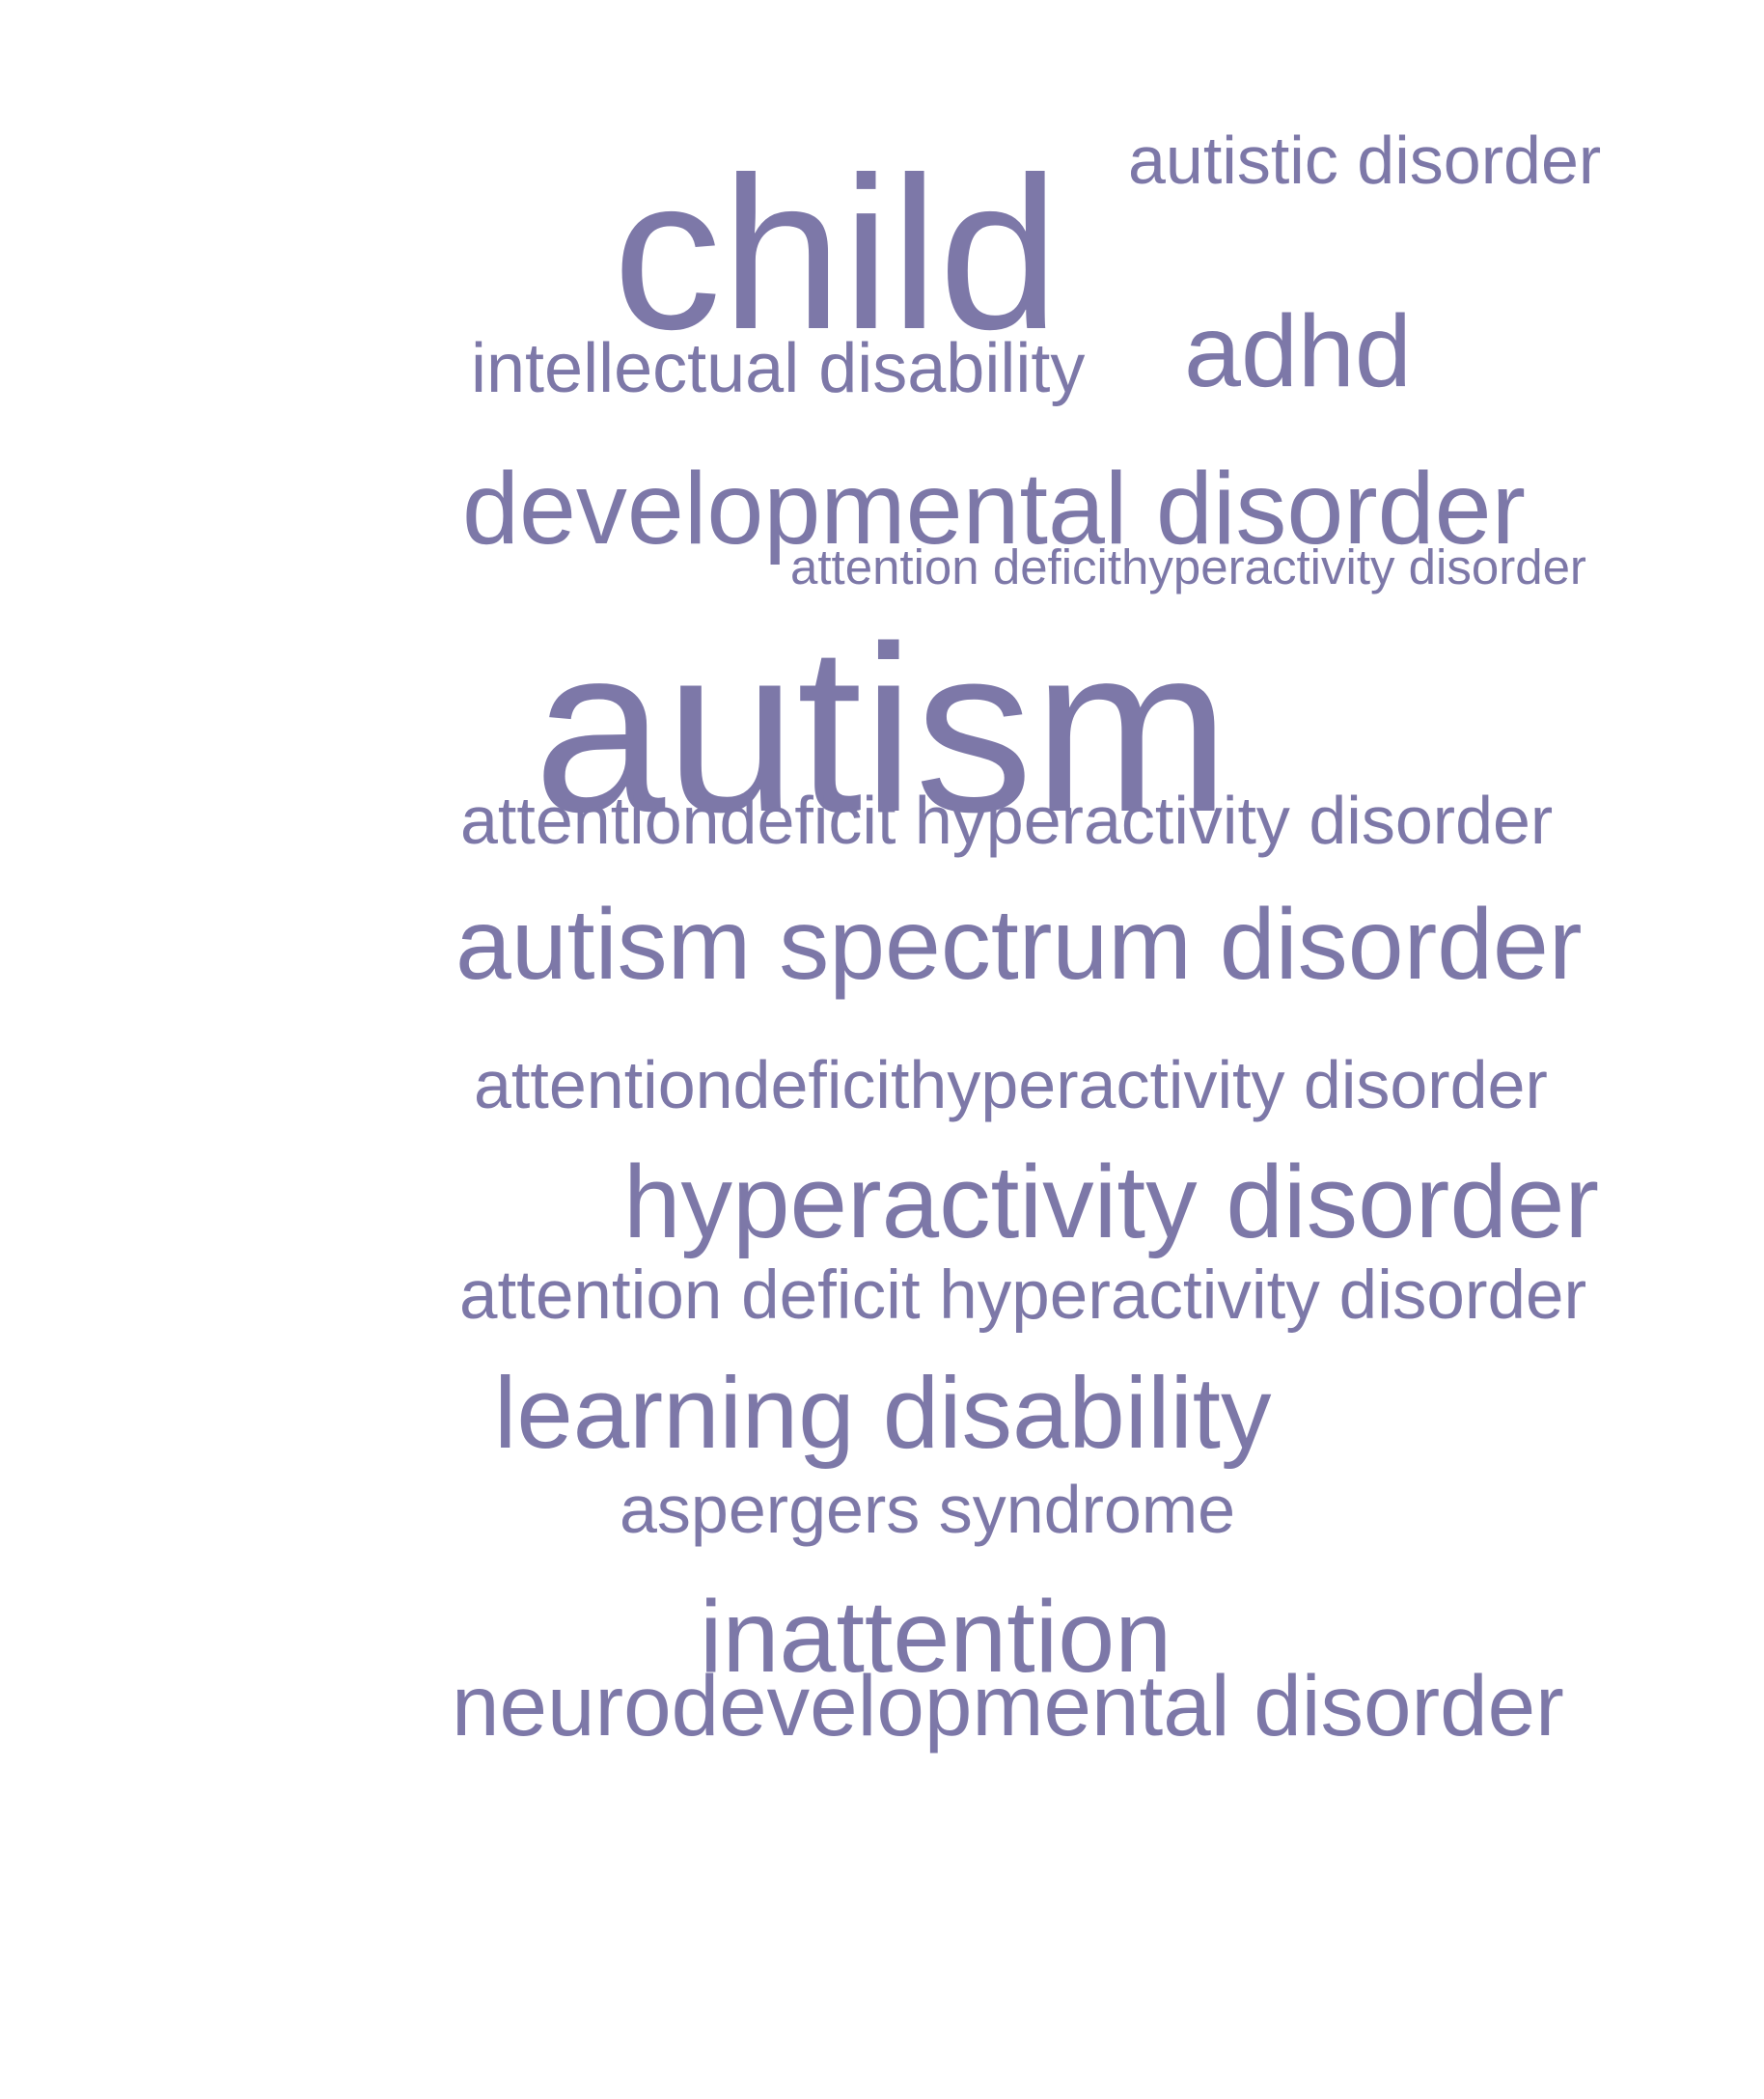 The image size is (1764, 2099). Describe the element at coordinates (836, 252) in the screenshot. I see `word-child: child` at that location.